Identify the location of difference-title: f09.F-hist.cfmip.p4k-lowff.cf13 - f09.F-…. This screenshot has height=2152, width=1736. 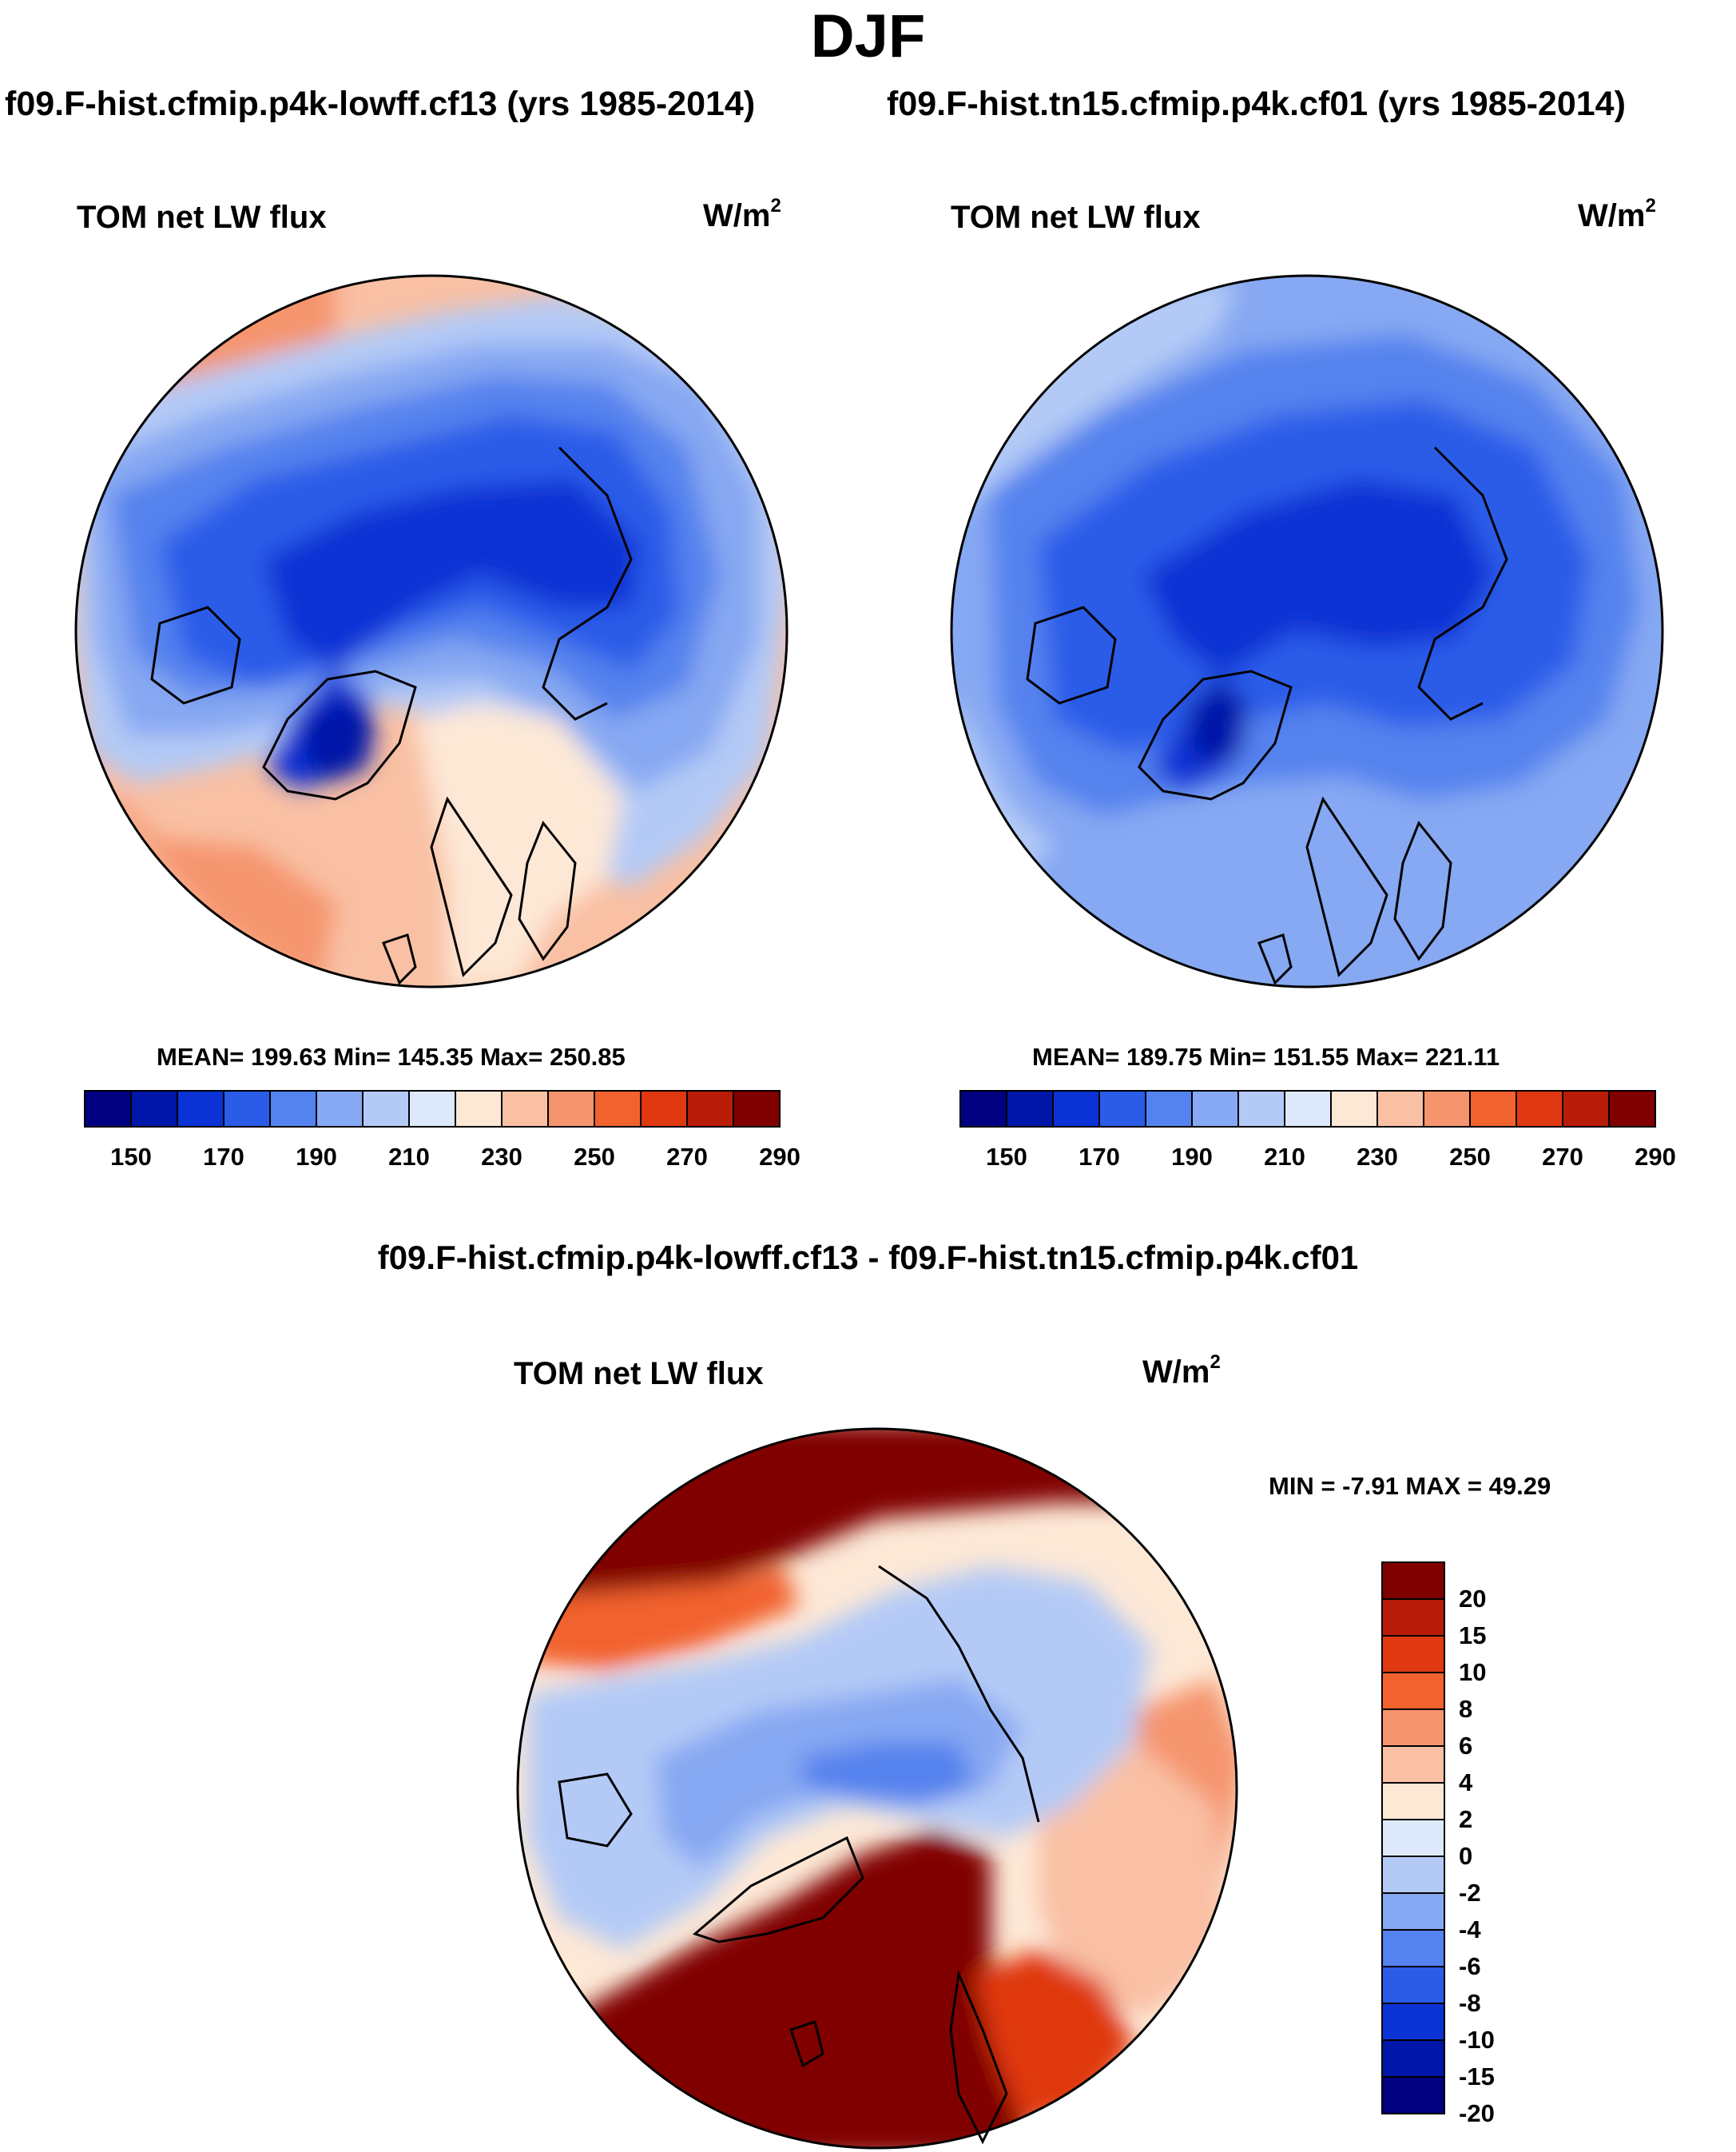
(868, 1257).